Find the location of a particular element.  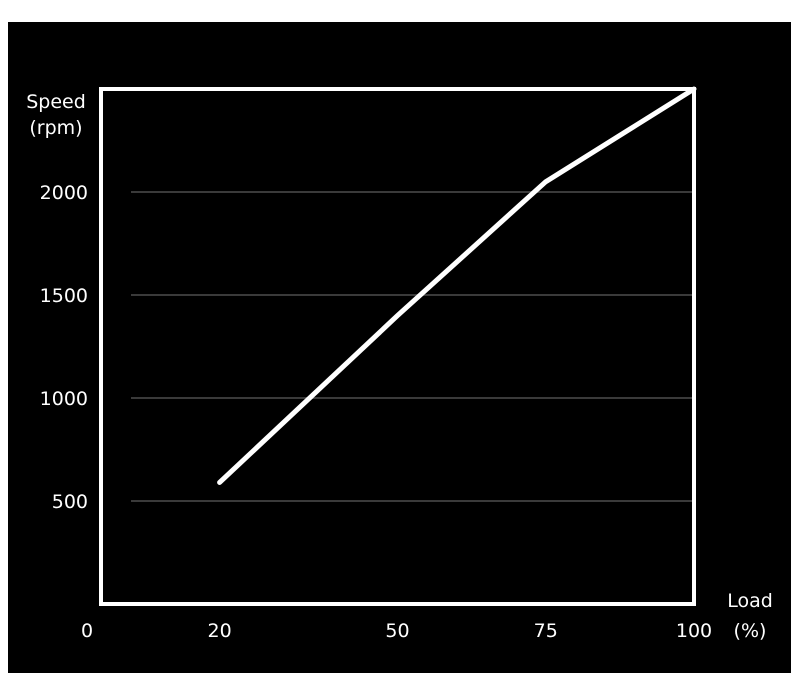

x-axis-unit: (%) is located at coordinates (750, 631).